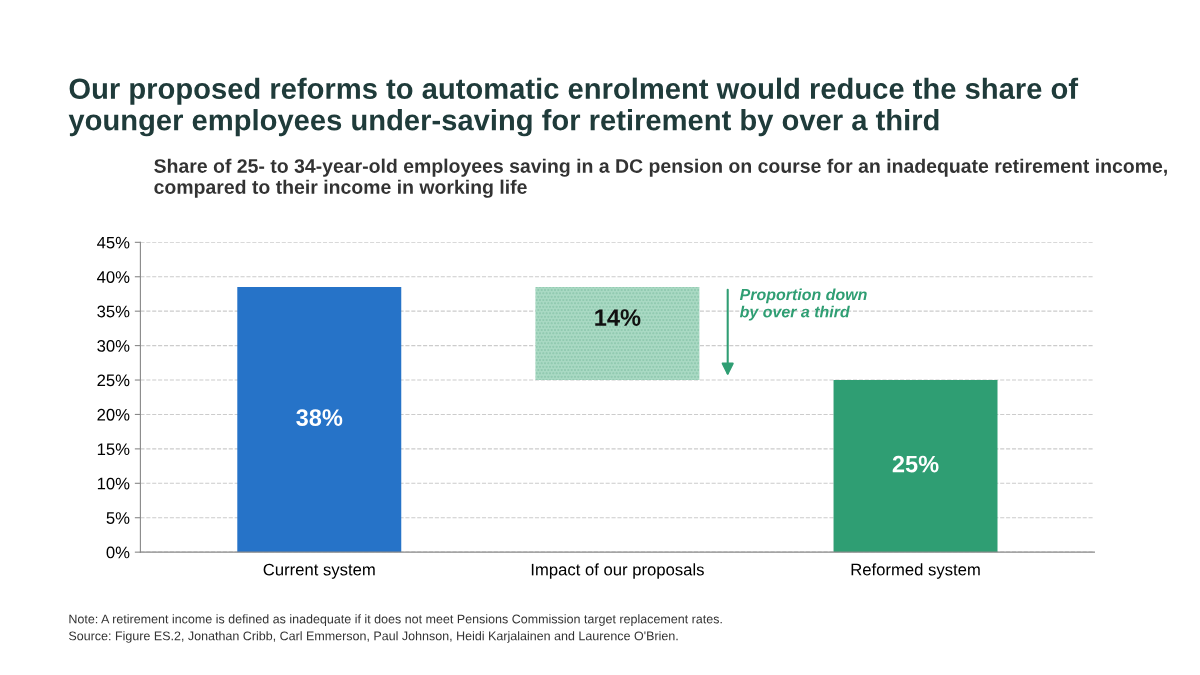 This screenshot has width=1200, height=675. I want to click on data-label: 38%, so click(319, 417).